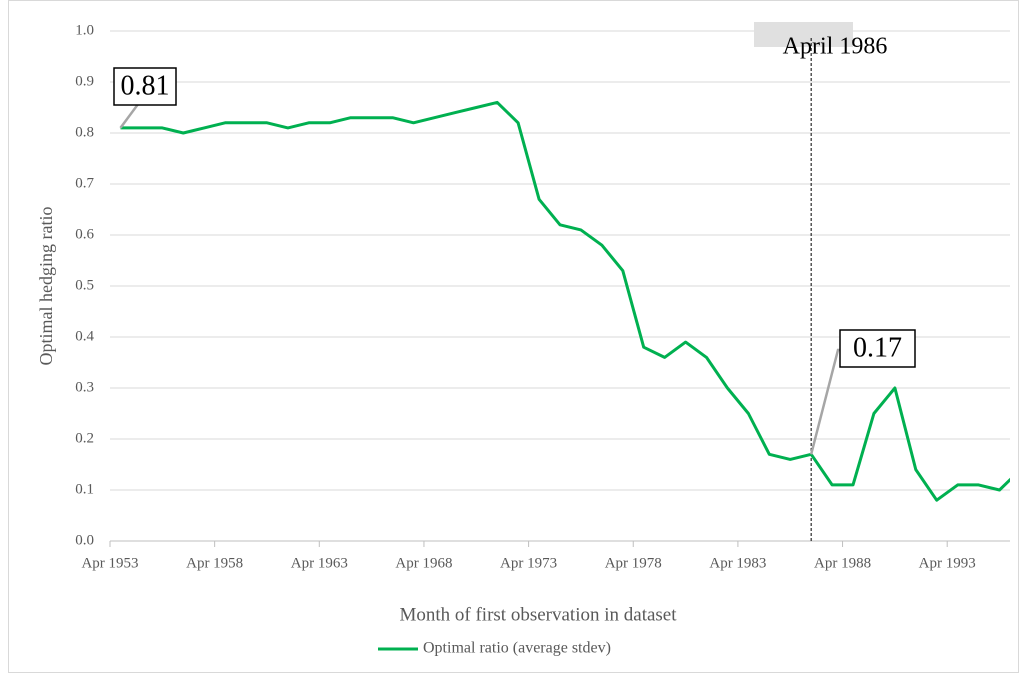 This screenshot has width=1027, height=673. I want to click on x-axis-title: Month of first observation in dataset, so click(538, 614).